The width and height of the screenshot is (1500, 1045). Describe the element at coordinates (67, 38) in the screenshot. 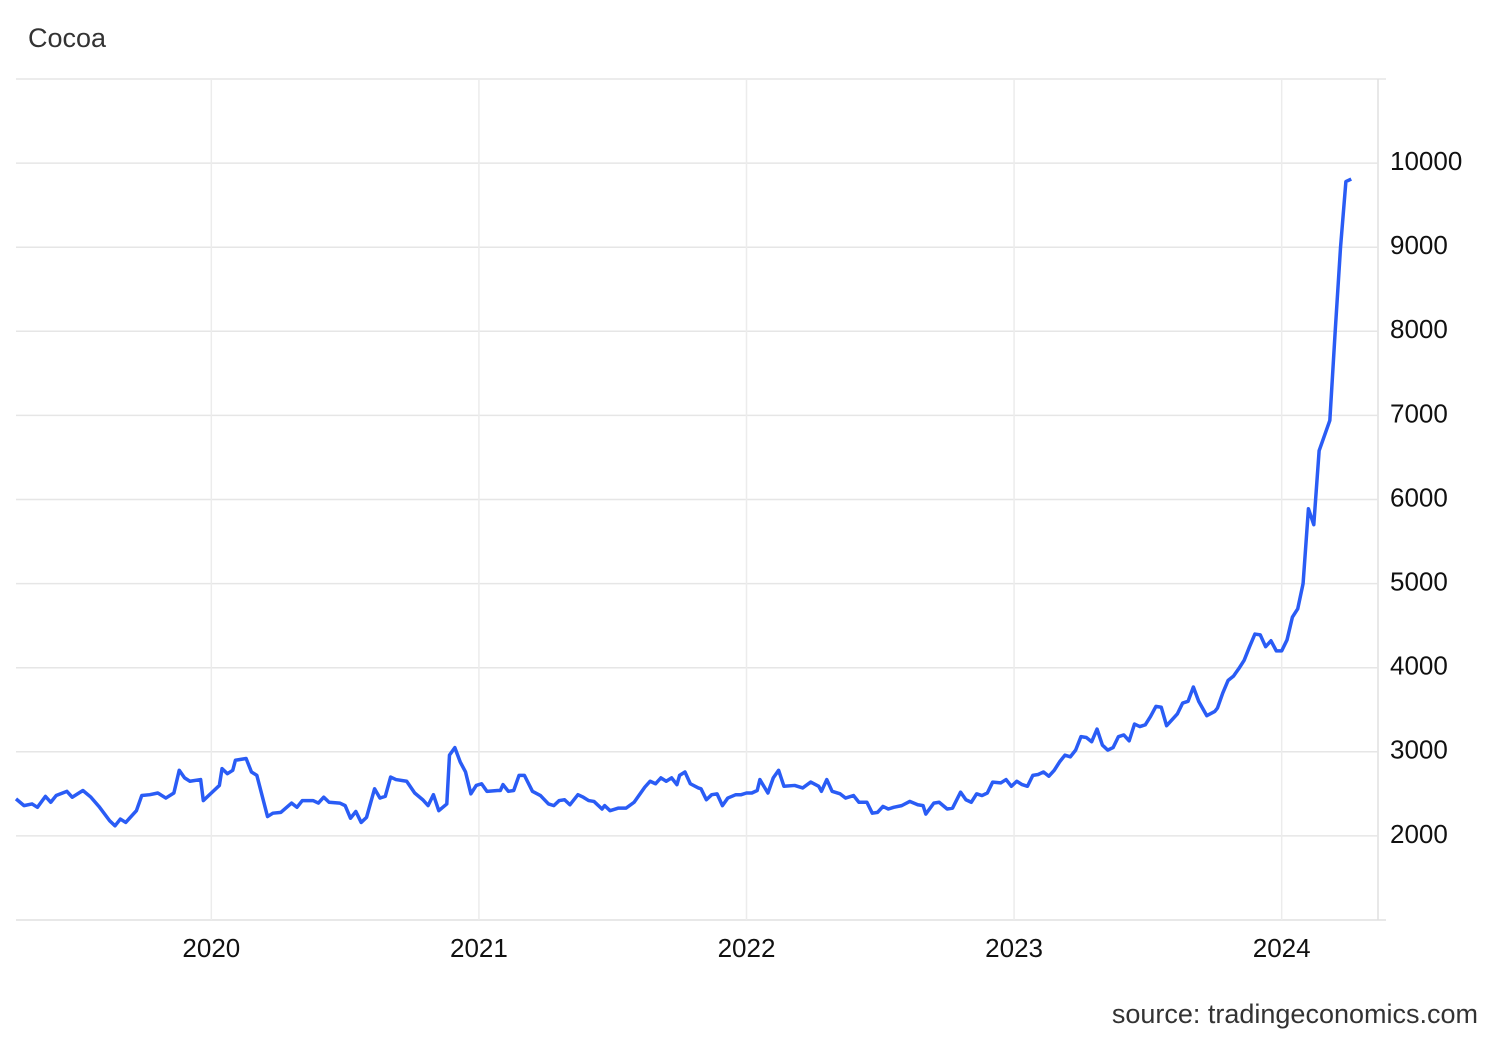

I see `chart-title: Cocoa` at that location.